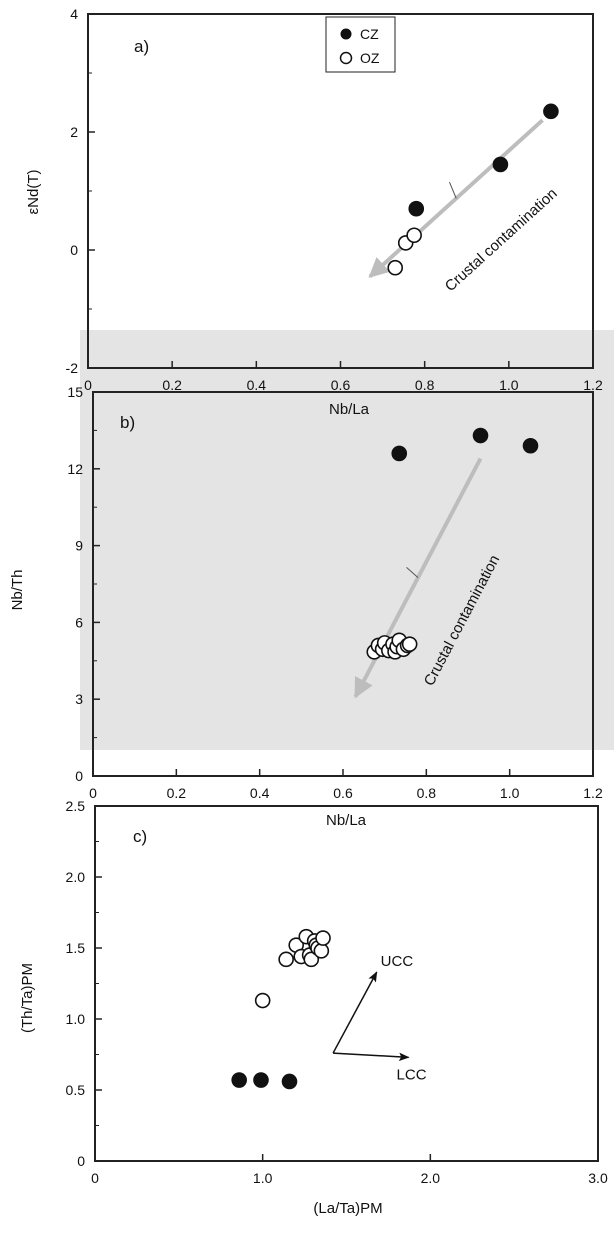 The height and width of the screenshot is (1249, 614). I want to click on panel-a-legend: CZ OZ, so click(360, 44).